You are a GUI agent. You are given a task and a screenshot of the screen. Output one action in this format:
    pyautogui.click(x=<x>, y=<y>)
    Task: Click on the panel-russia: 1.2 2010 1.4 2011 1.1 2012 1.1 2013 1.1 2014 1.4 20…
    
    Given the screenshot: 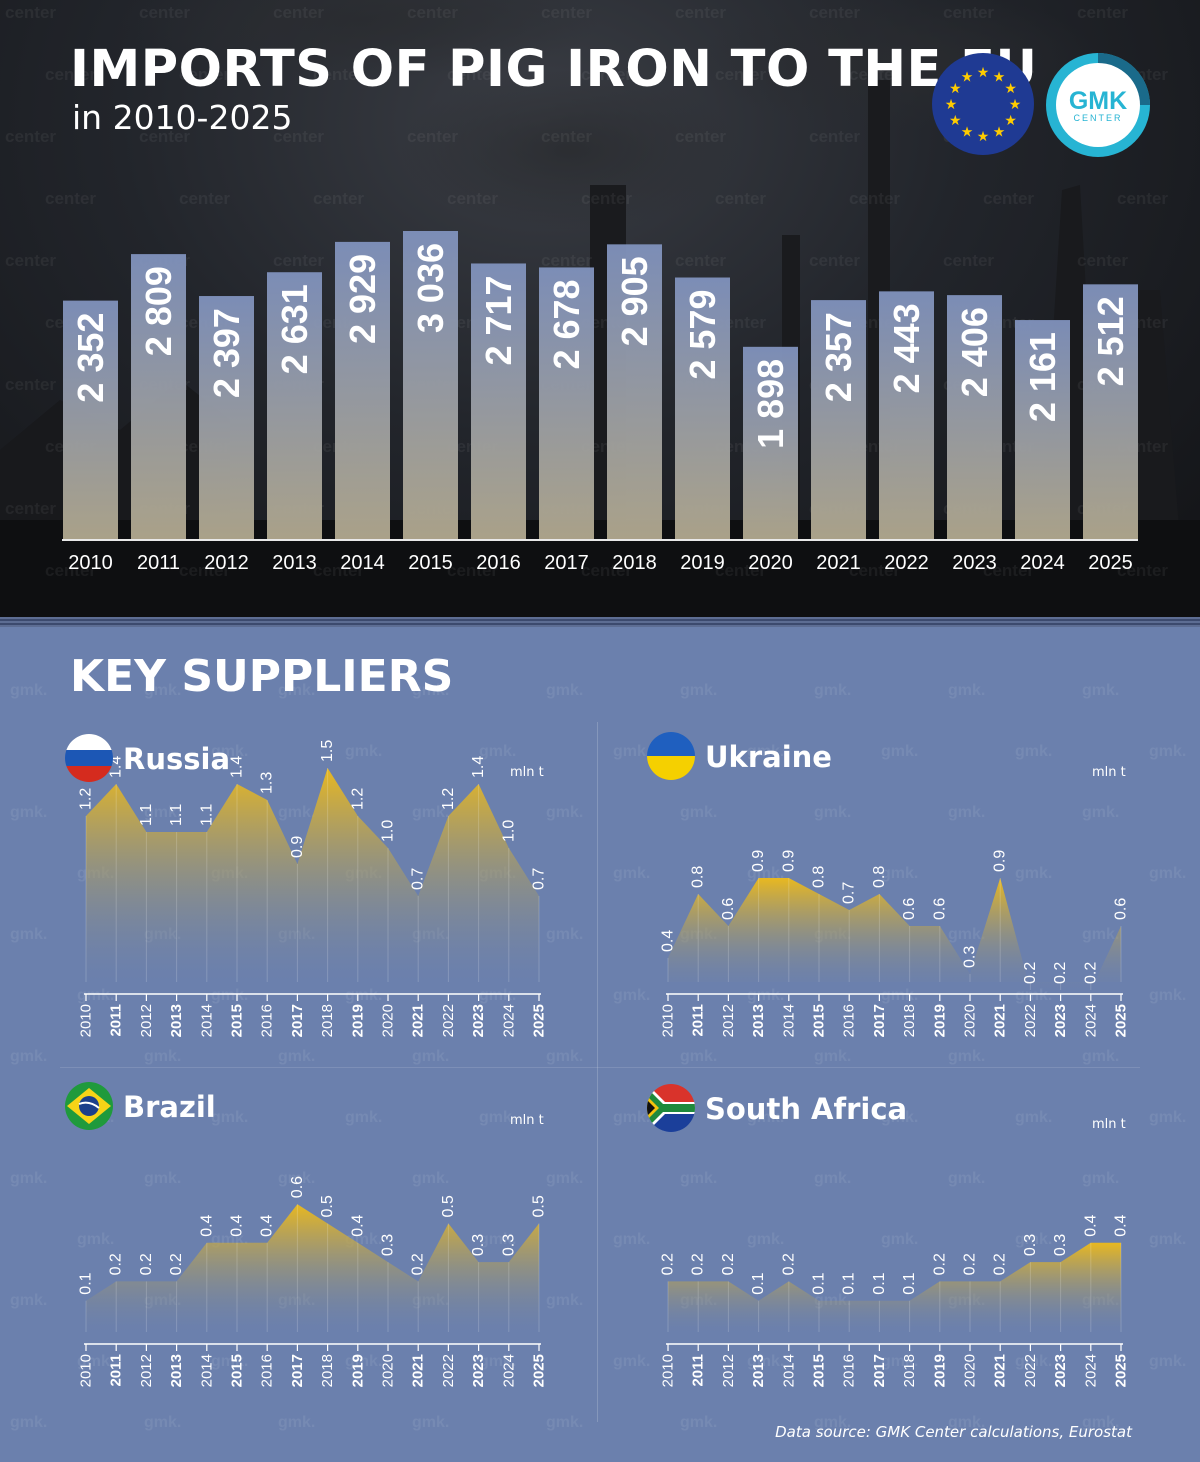 What is the action you would take?
    pyautogui.click(x=358, y=917)
    